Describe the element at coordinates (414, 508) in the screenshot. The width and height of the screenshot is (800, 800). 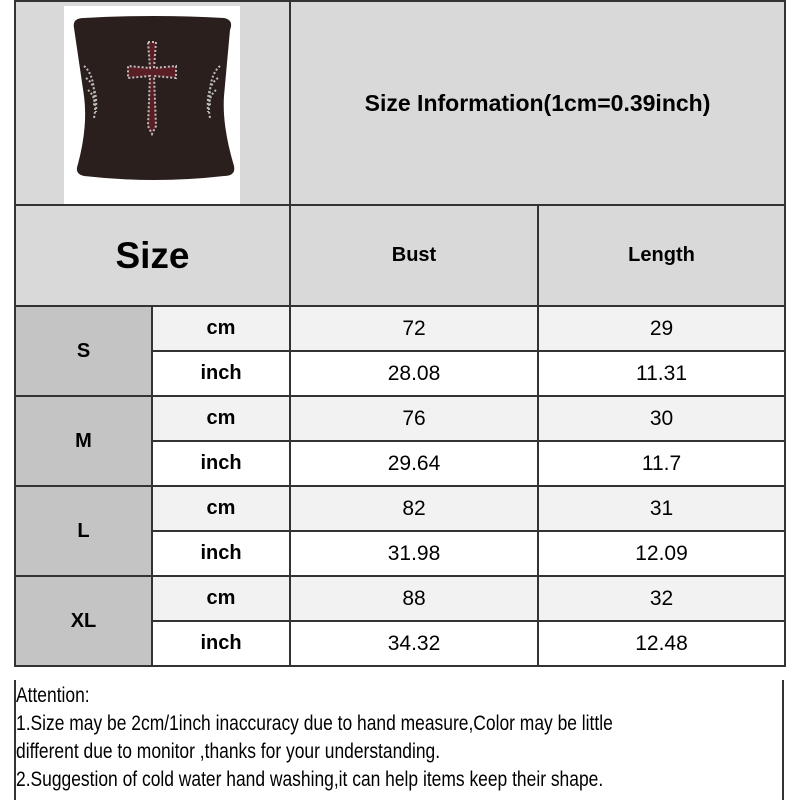
I see `bust-value: 82` at that location.